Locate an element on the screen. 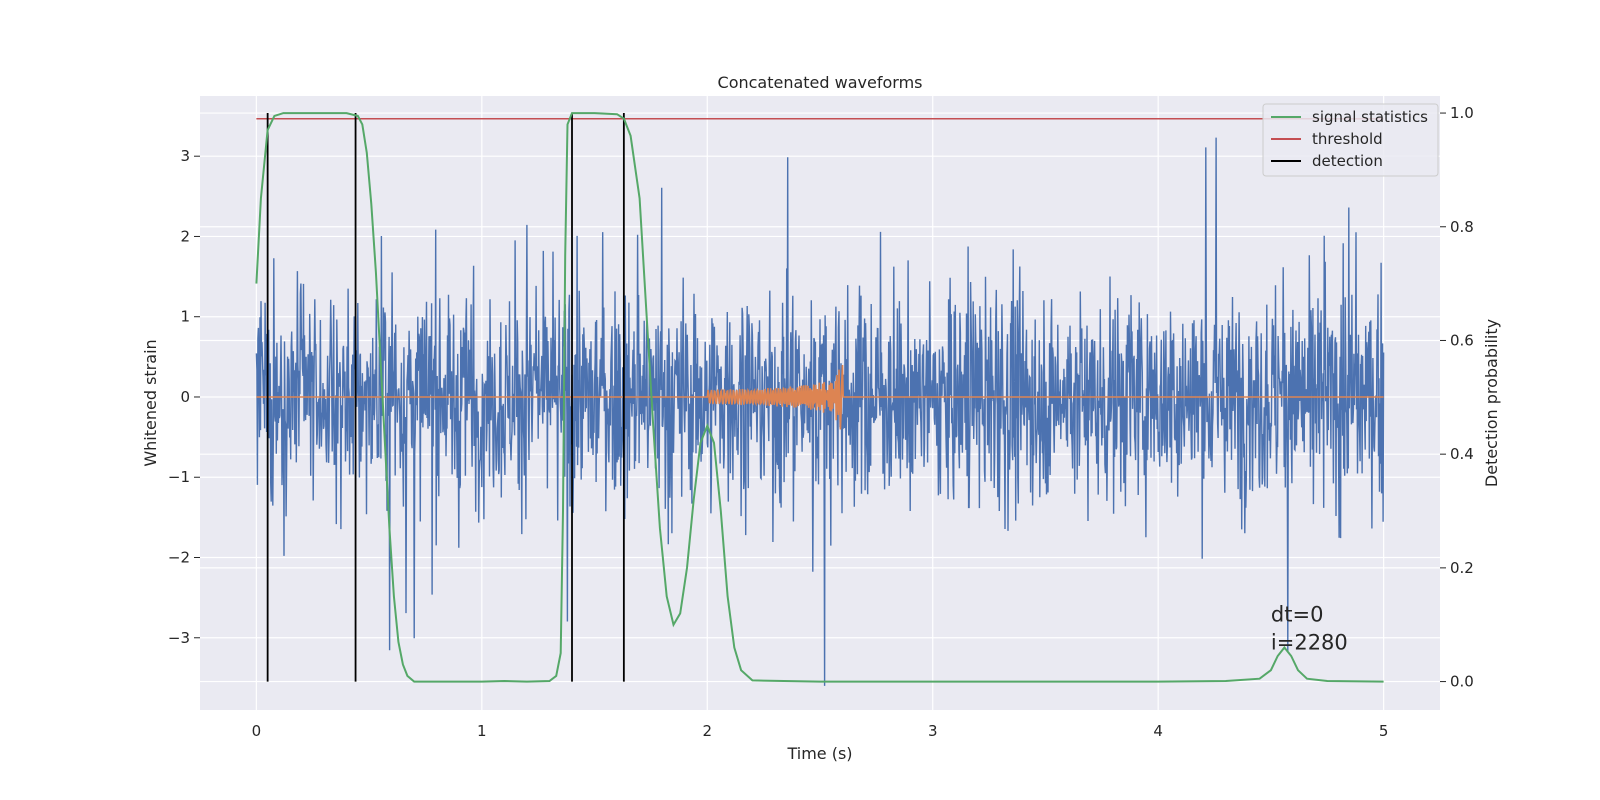 Image resolution: width=1600 pixels, height=800 pixels. y2-tick-label: 0.2 is located at coordinates (1462, 568).